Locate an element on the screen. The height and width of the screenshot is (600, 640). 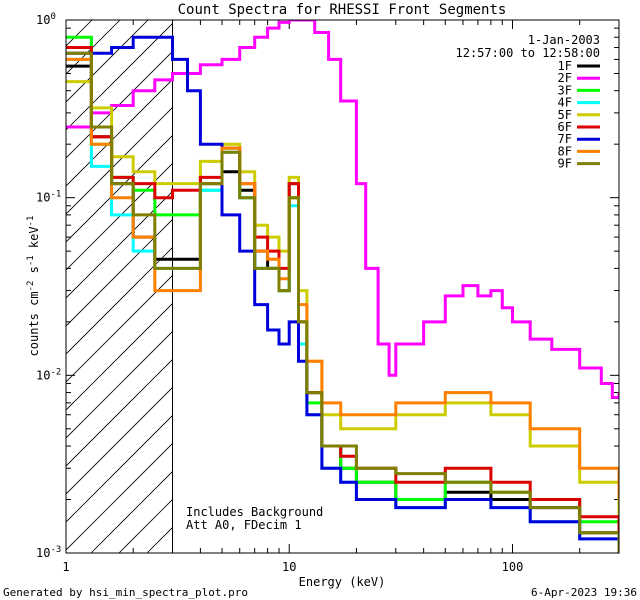
legend-label-4F: 4F is located at coordinates (565, 103).